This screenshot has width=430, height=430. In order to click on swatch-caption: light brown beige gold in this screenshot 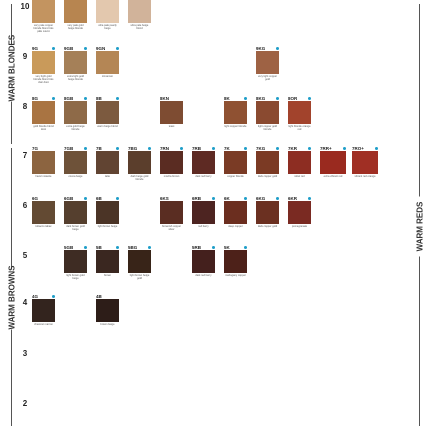, I will do `click(139, 277)`.